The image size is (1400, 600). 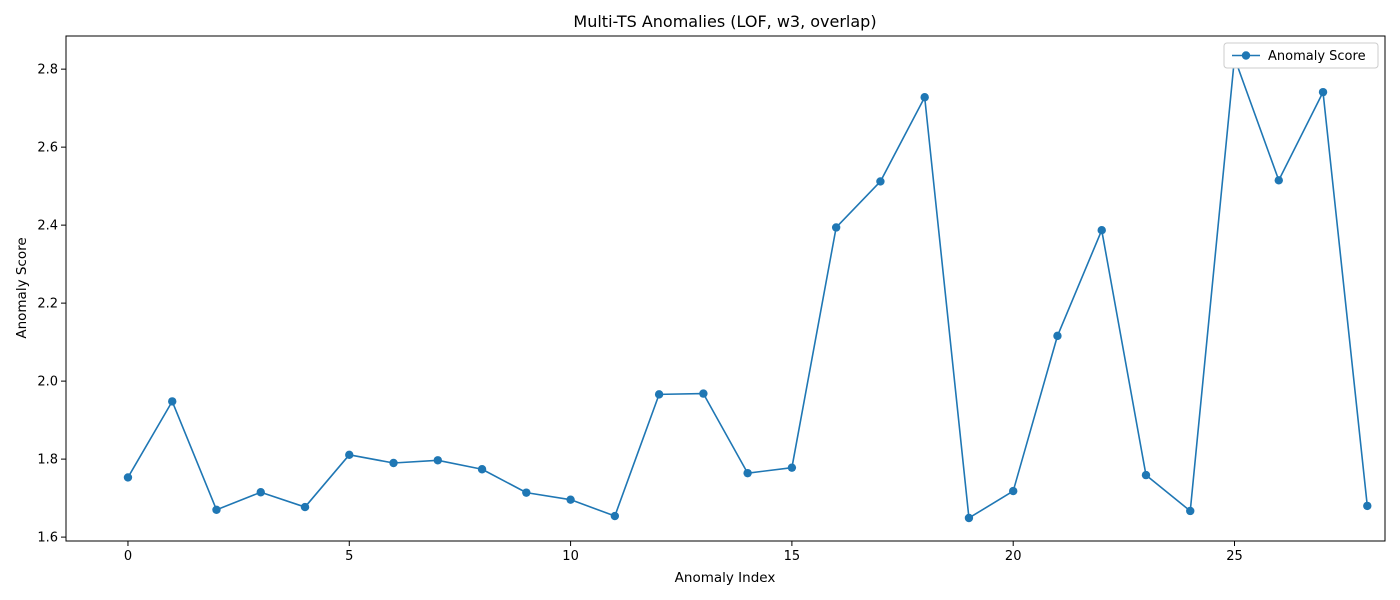 What do you see at coordinates (724, 21) in the screenshot?
I see `chart-title: Multi-TS Anomalies (LOF, w3, overlap)` at bounding box center [724, 21].